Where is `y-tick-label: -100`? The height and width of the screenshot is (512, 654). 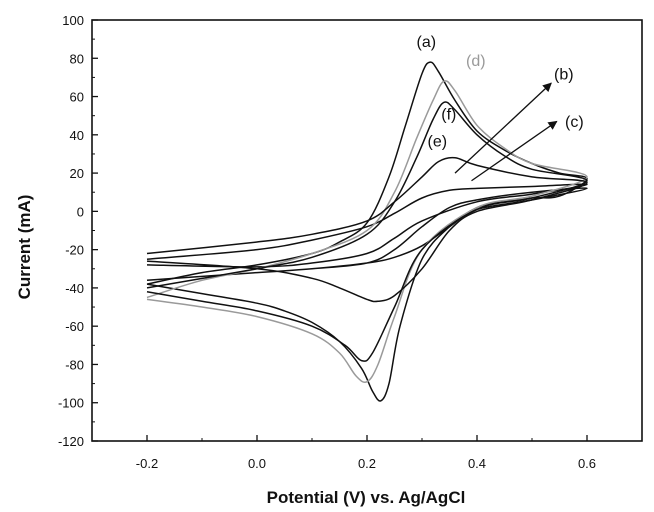 y-tick-label: -100 is located at coordinates (71, 403).